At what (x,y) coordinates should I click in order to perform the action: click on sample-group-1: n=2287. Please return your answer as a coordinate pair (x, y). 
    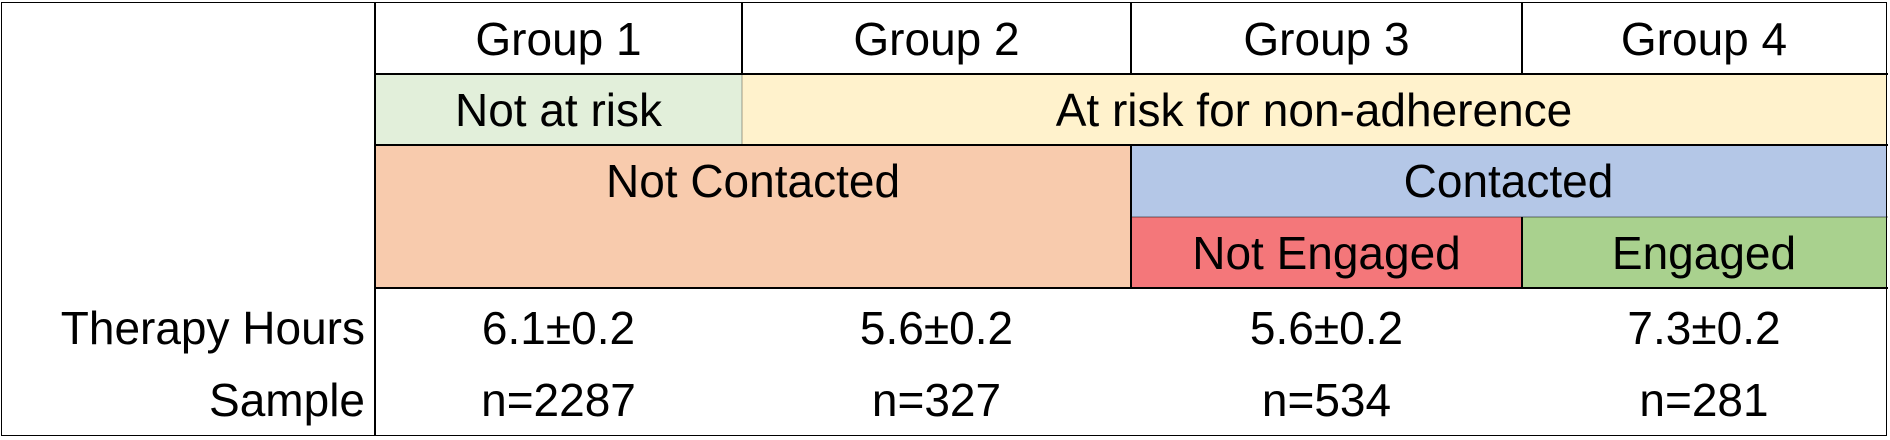
    Looking at the image, I should click on (558, 400).